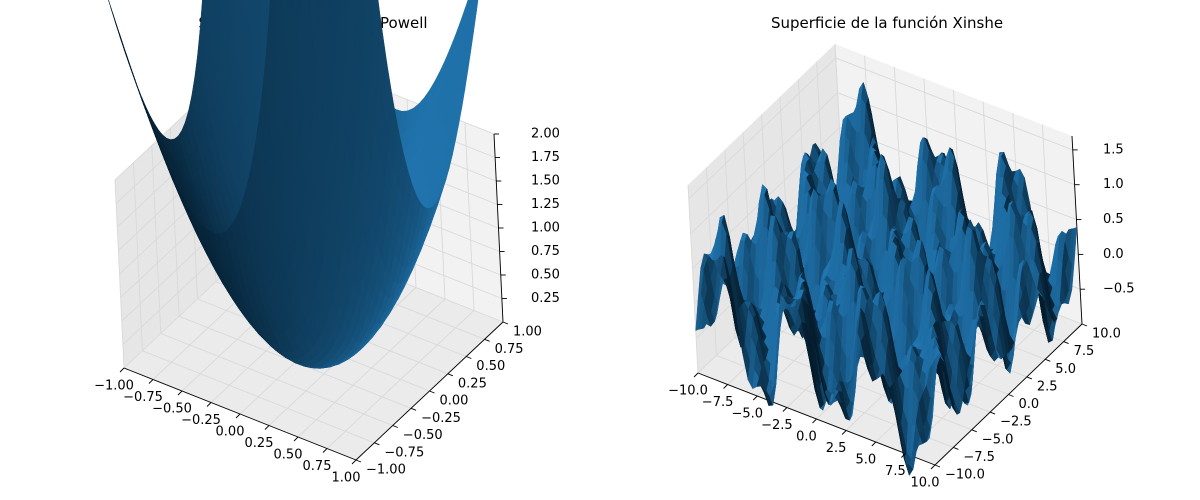  I want to click on z-tick-label: 1.50, so click(545, 181).